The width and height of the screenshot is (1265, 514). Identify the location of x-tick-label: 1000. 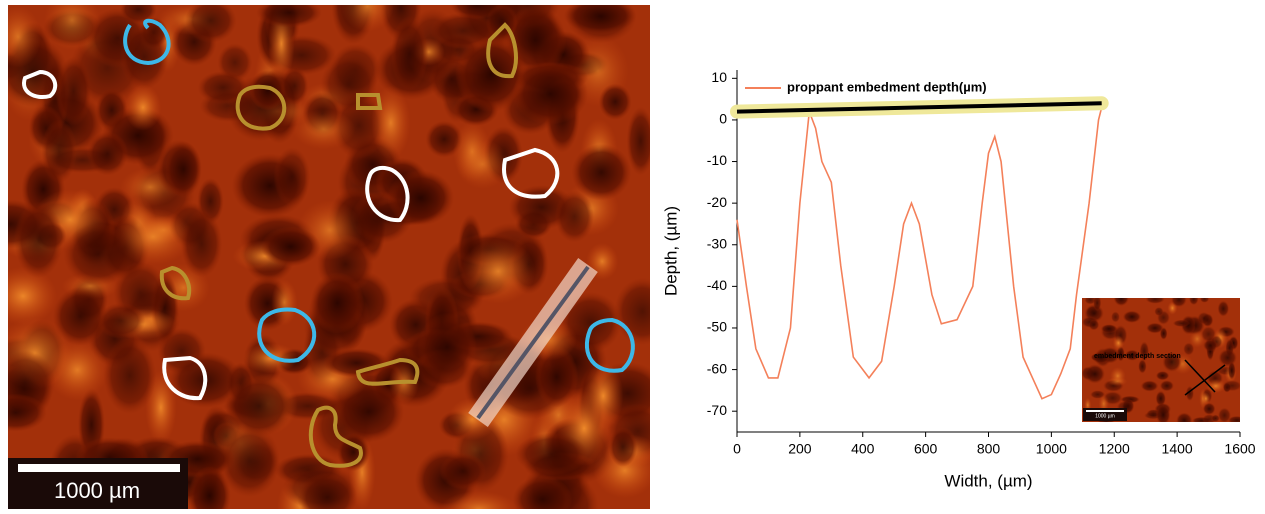
(1051, 449).